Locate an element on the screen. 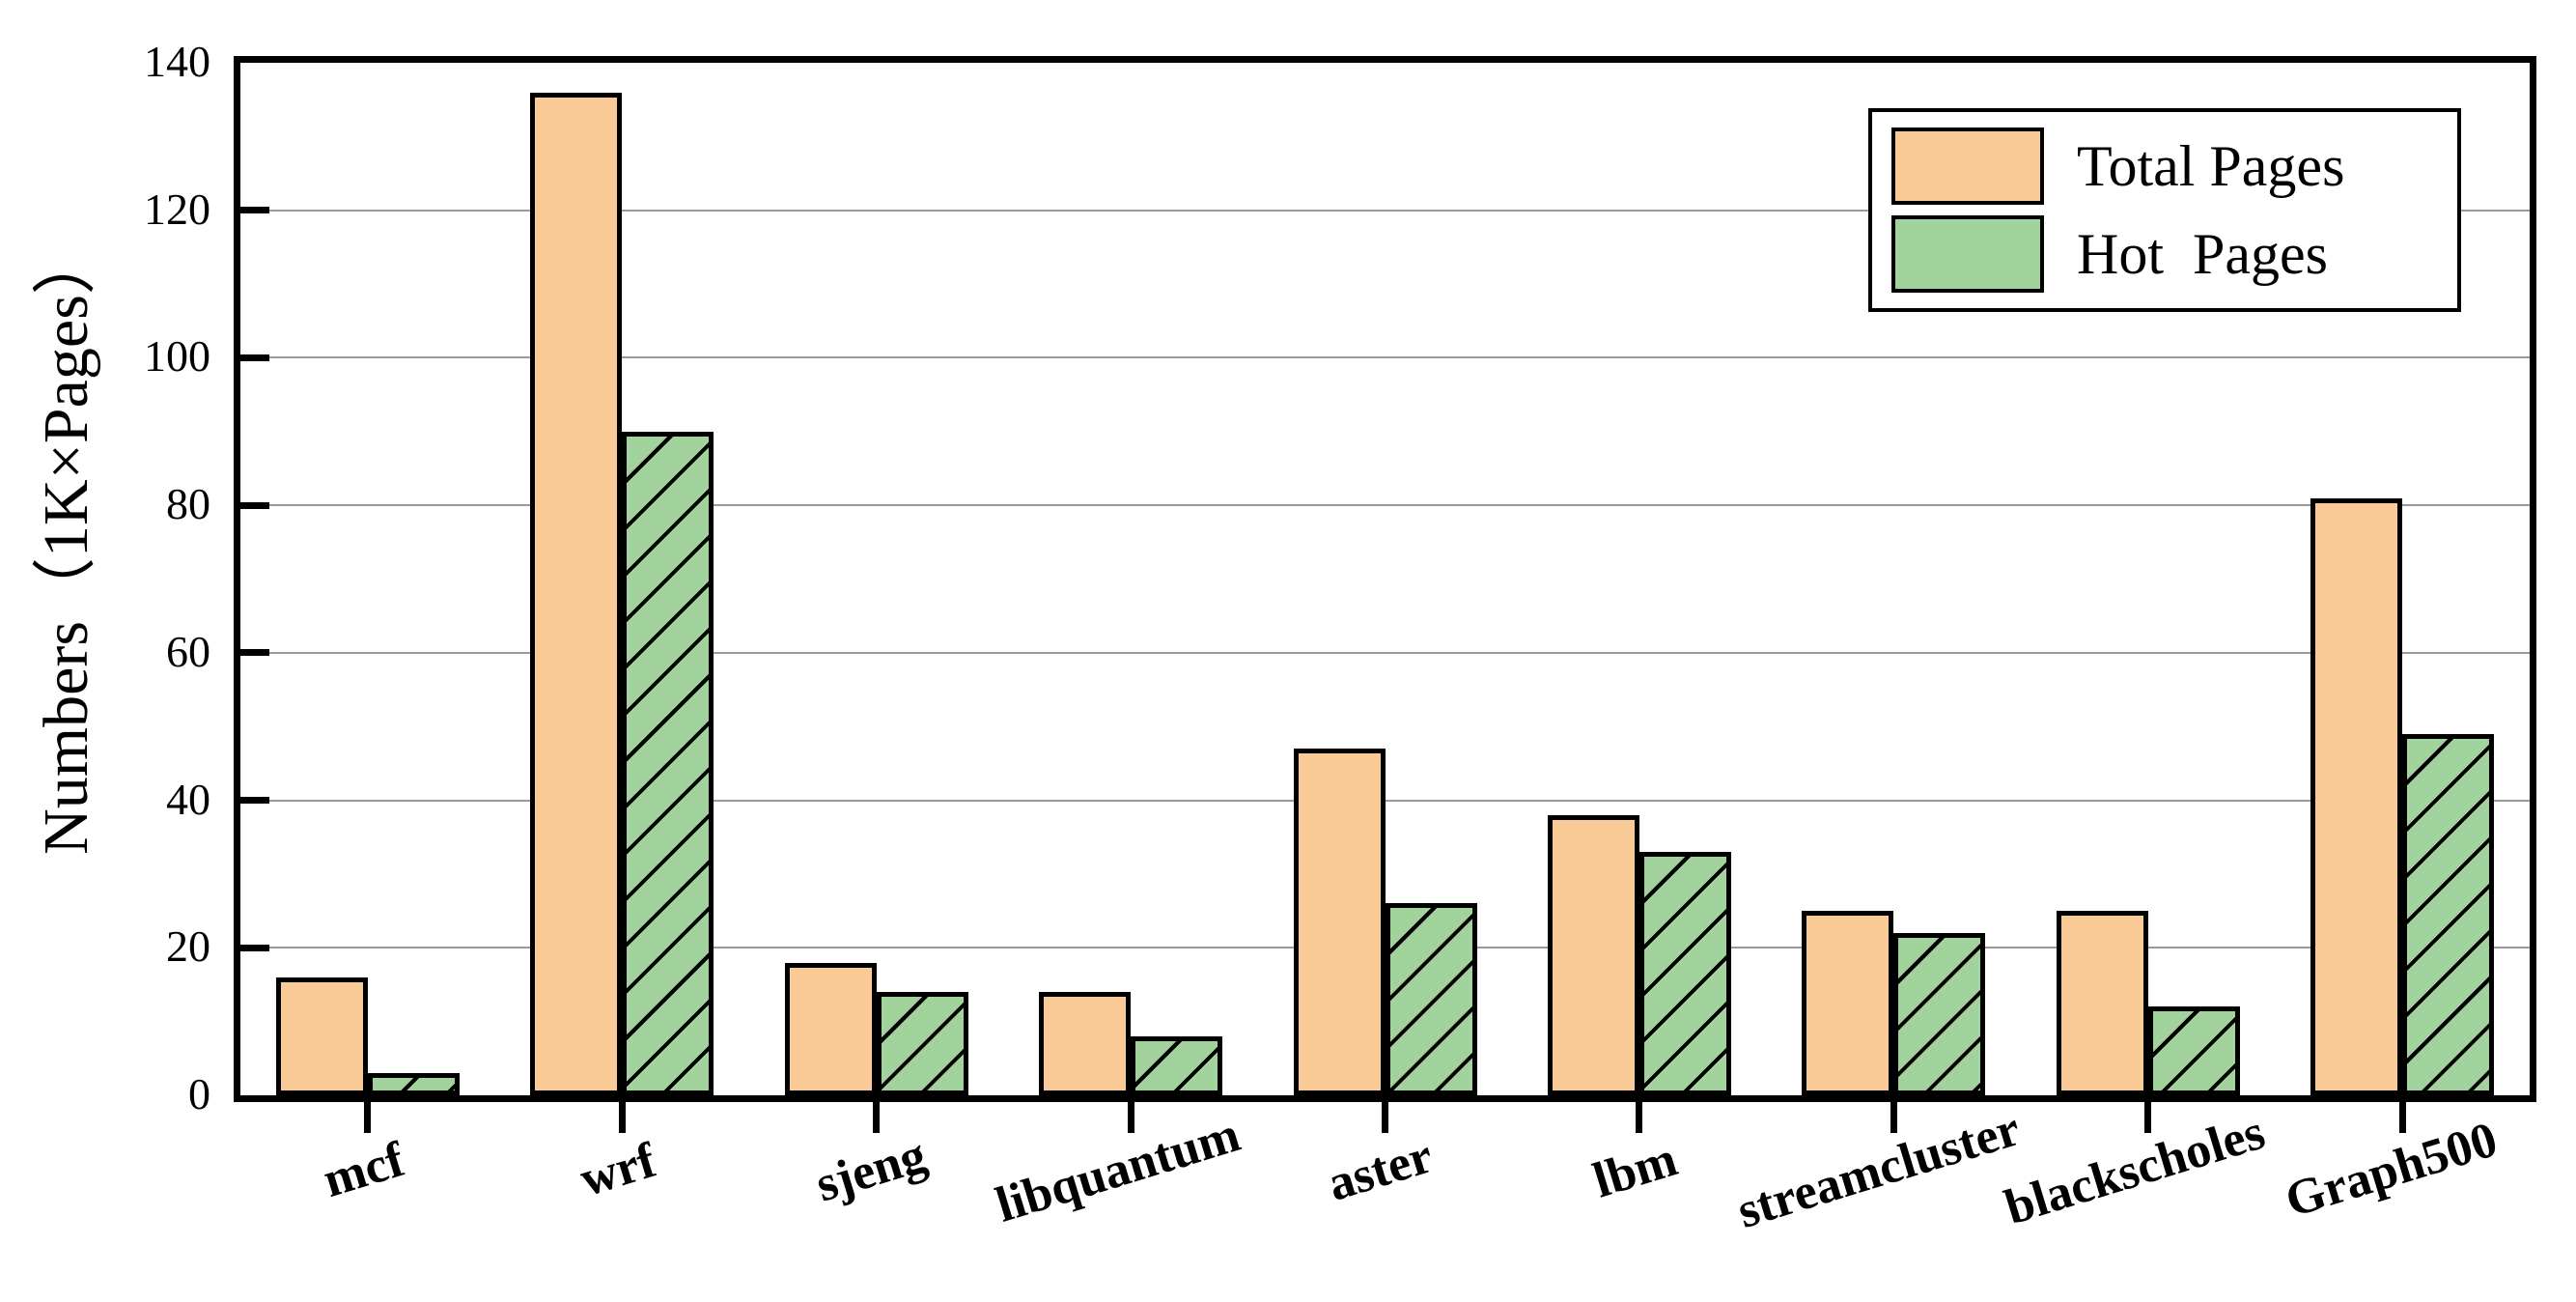  x-tick-mcf is located at coordinates (368, 1115).